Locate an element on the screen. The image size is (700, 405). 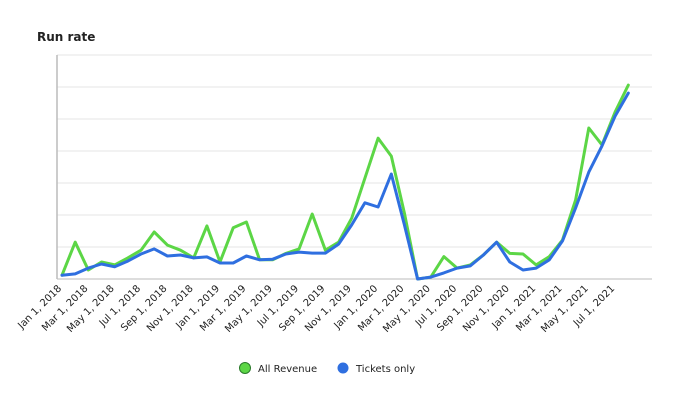
chart-title: Run rate is located at coordinates (66, 37).